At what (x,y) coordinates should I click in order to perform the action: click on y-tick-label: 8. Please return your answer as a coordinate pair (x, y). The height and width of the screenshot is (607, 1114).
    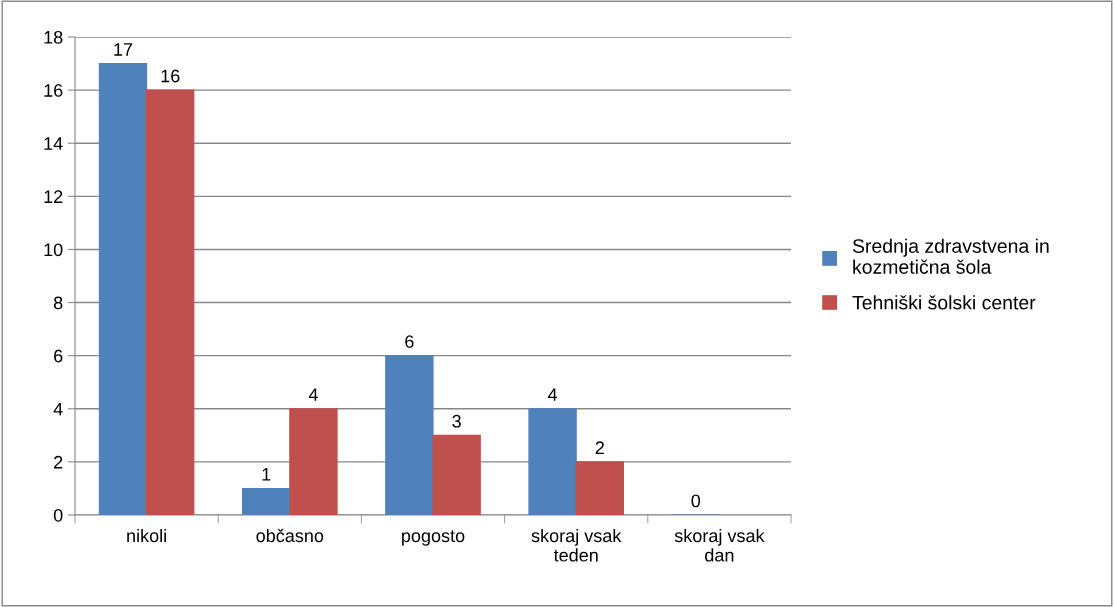
    Looking at the image, I should click on (58, 303).